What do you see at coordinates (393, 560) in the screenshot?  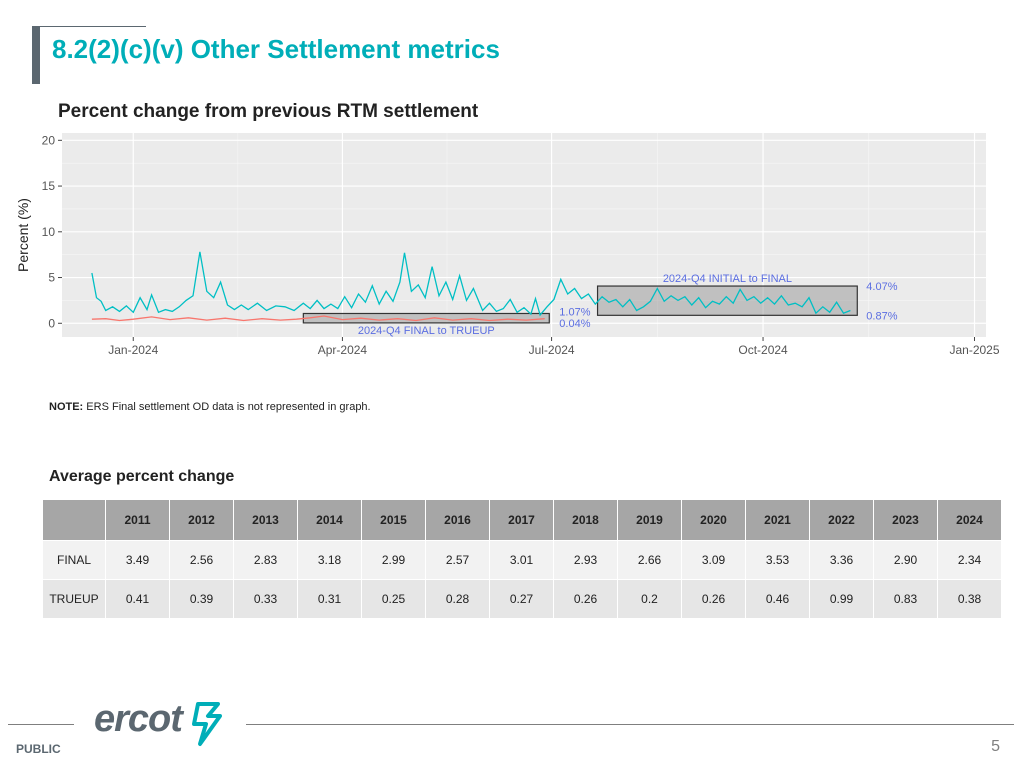 I see `table-cell: 2.99` at bounding box center [393, 560].